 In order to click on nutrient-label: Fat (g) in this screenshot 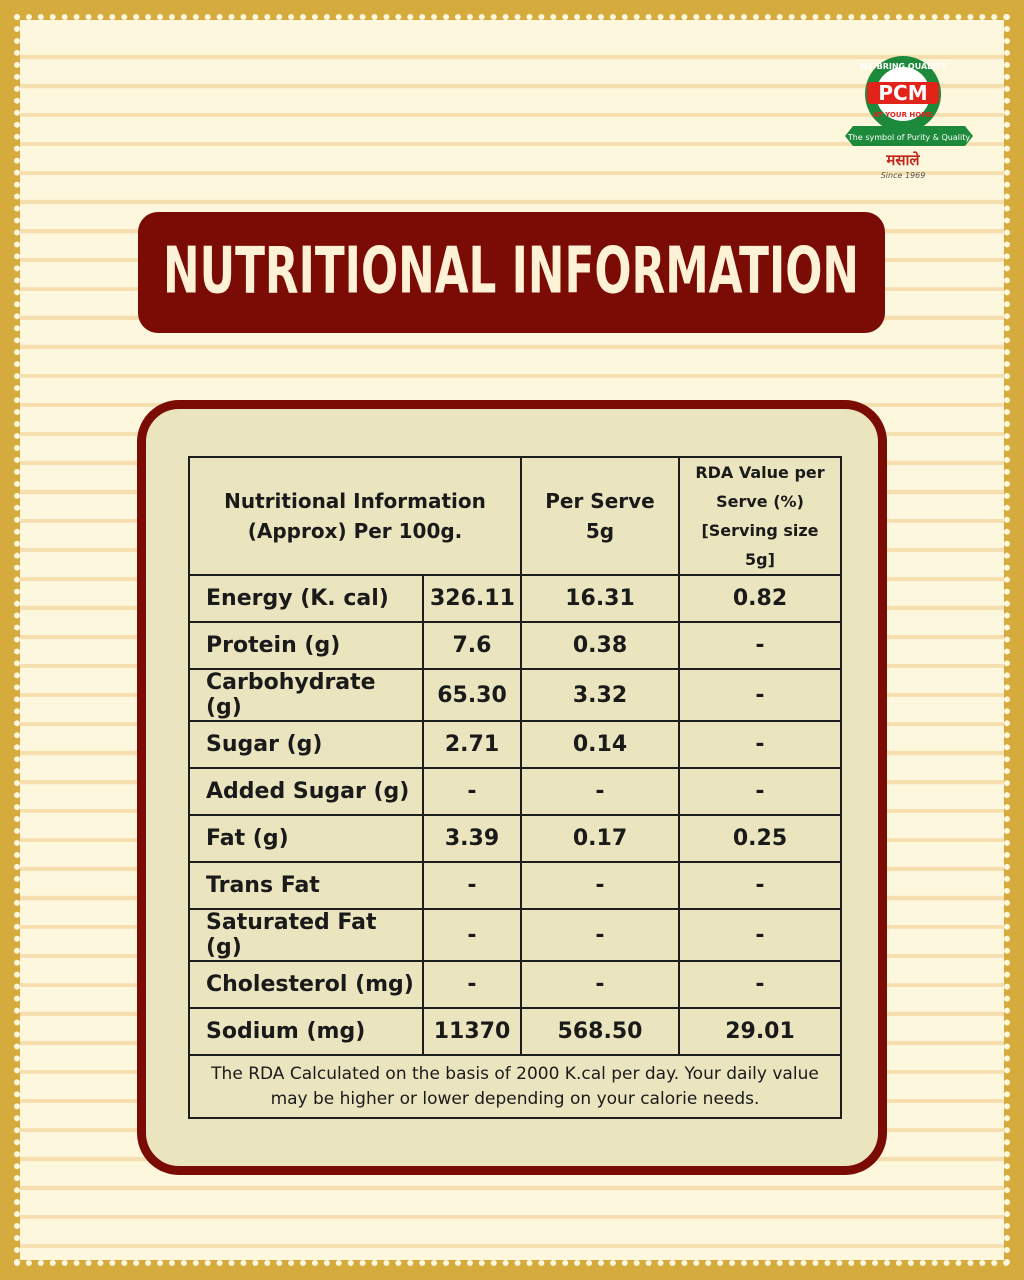, I will do `click(306, 838)`.